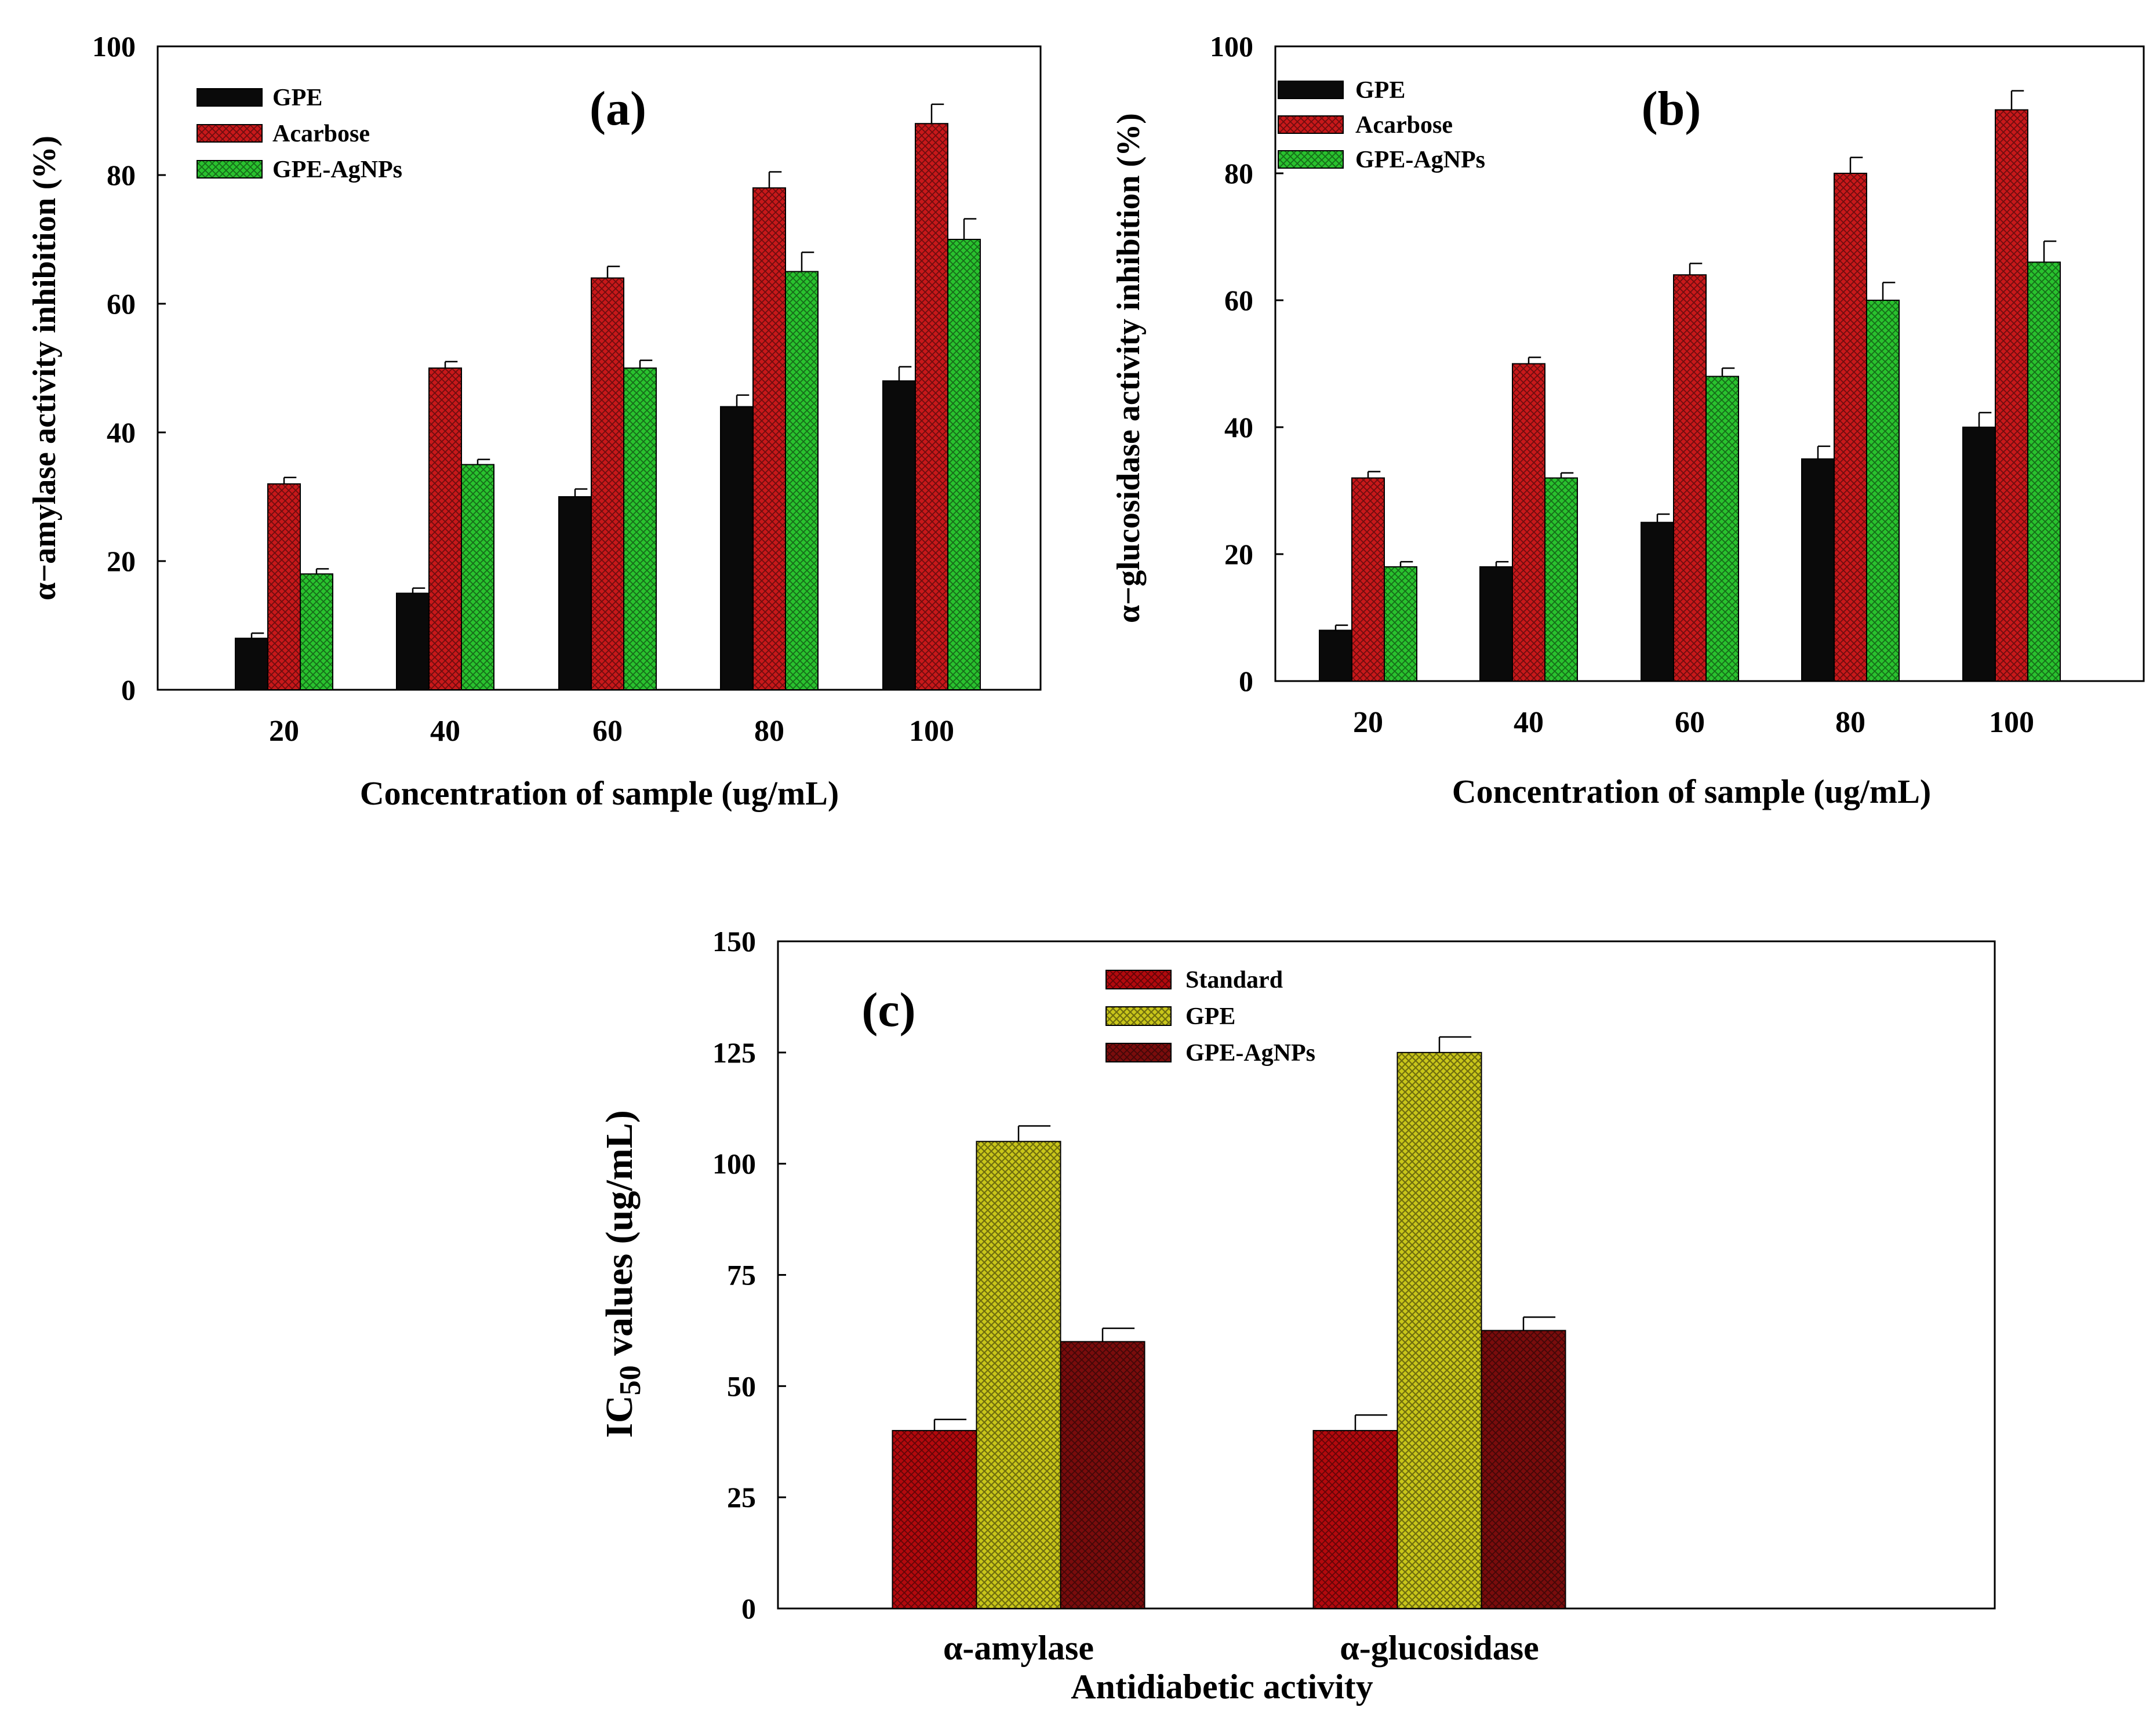  What do you see at coordinates (935, 1520) in the screenshot?
I see `bar-standard-α-amylase` at bounding box center [935, 1520].